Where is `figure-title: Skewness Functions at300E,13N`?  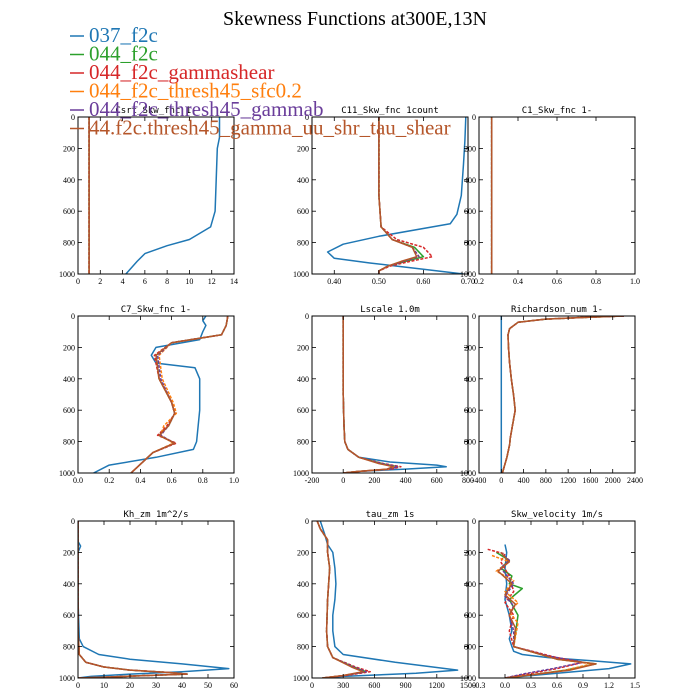 figure-title: Skewness Functions at300E,13N is located at coordinates (355, 19).